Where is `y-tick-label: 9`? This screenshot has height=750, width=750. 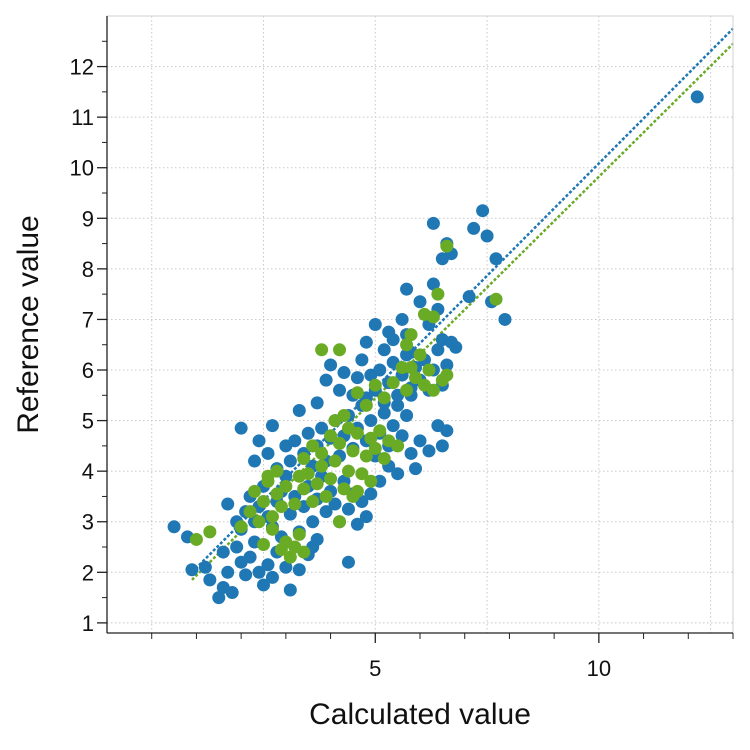
y-tick-label: 9 is located at coordinates (88, 218).